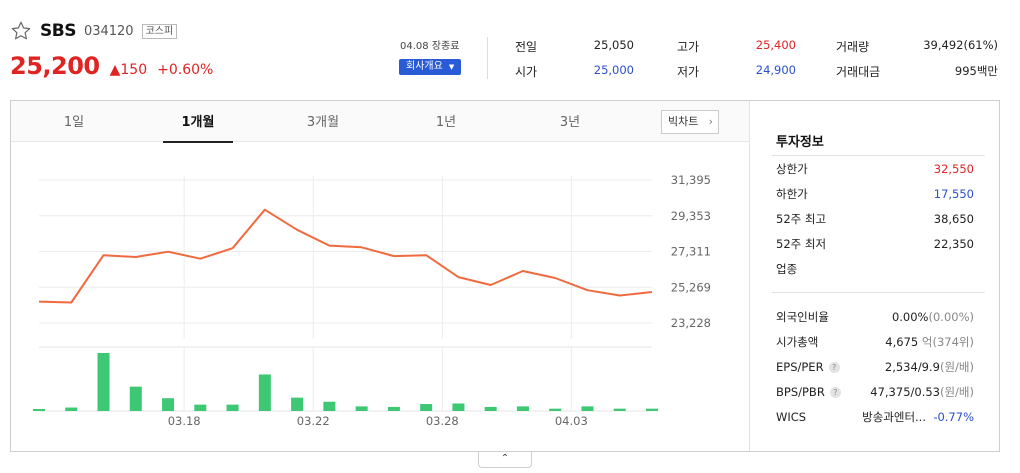 This screenshot has width=1020, height=473. Describe the element at coordinates (313, 421) in the screenshot. I see `x-tick-label: 03.22` at that location.